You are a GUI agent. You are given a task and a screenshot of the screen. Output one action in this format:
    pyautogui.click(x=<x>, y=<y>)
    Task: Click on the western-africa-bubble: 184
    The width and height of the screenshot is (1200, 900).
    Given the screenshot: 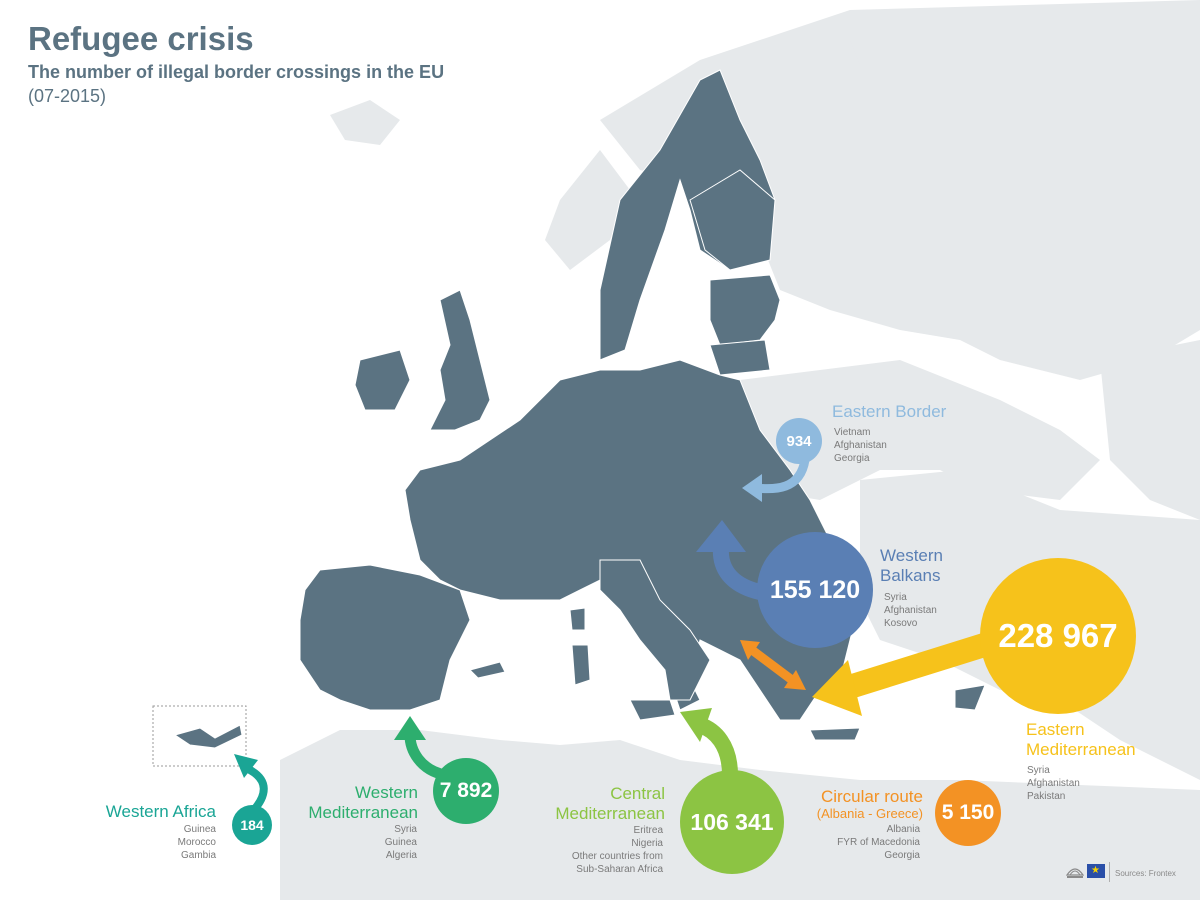 What is the action you would take?
    pyautogui.click(x=252, y=825)
    